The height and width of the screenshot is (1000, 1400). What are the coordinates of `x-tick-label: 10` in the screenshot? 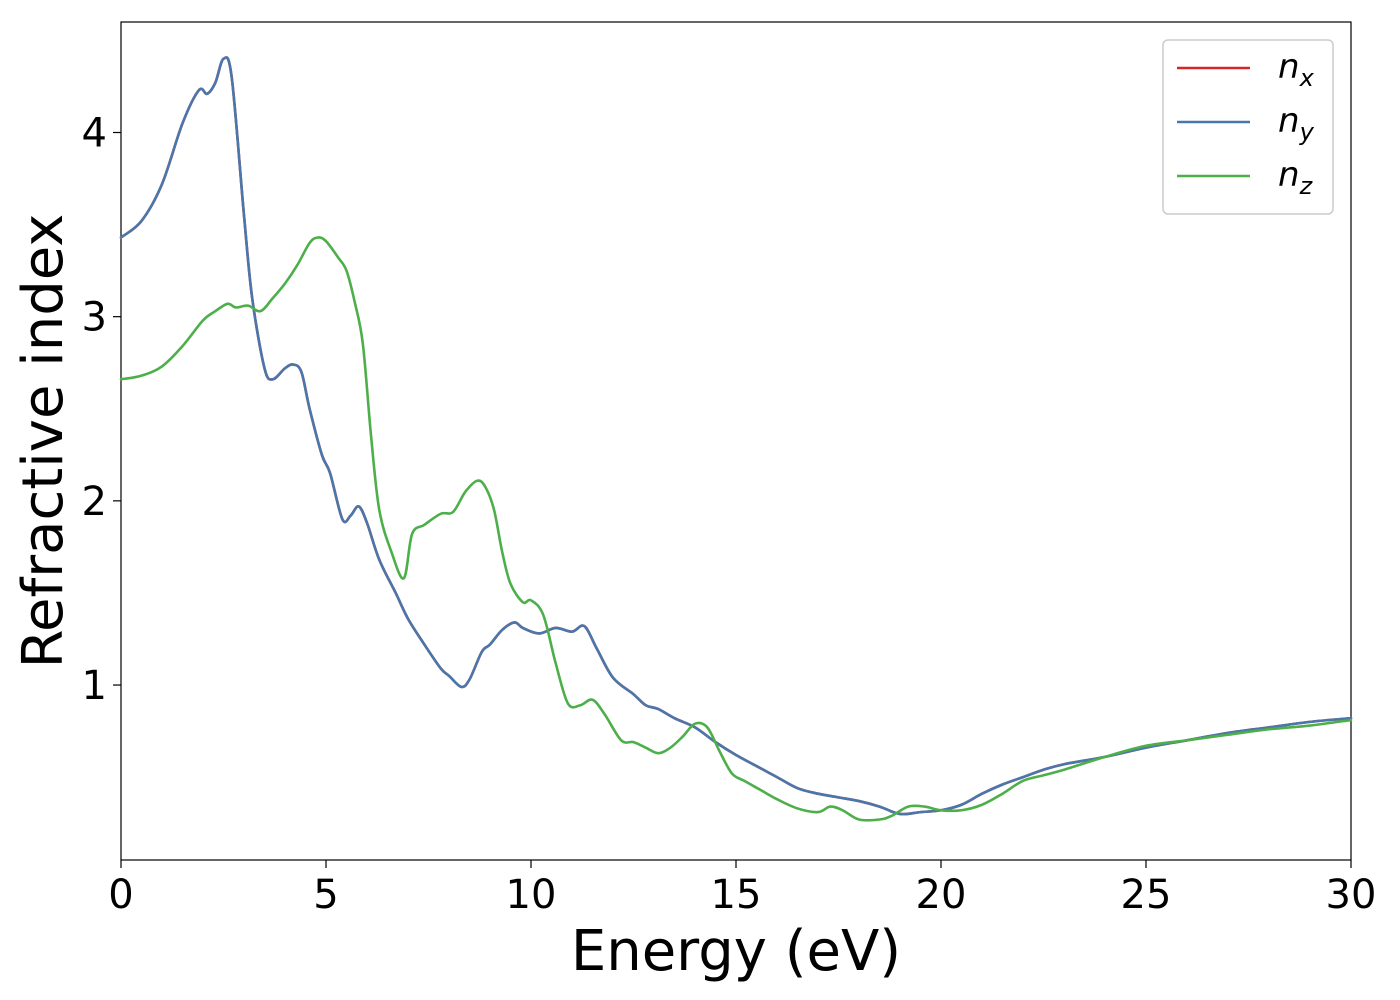 It's located at (531, 895).